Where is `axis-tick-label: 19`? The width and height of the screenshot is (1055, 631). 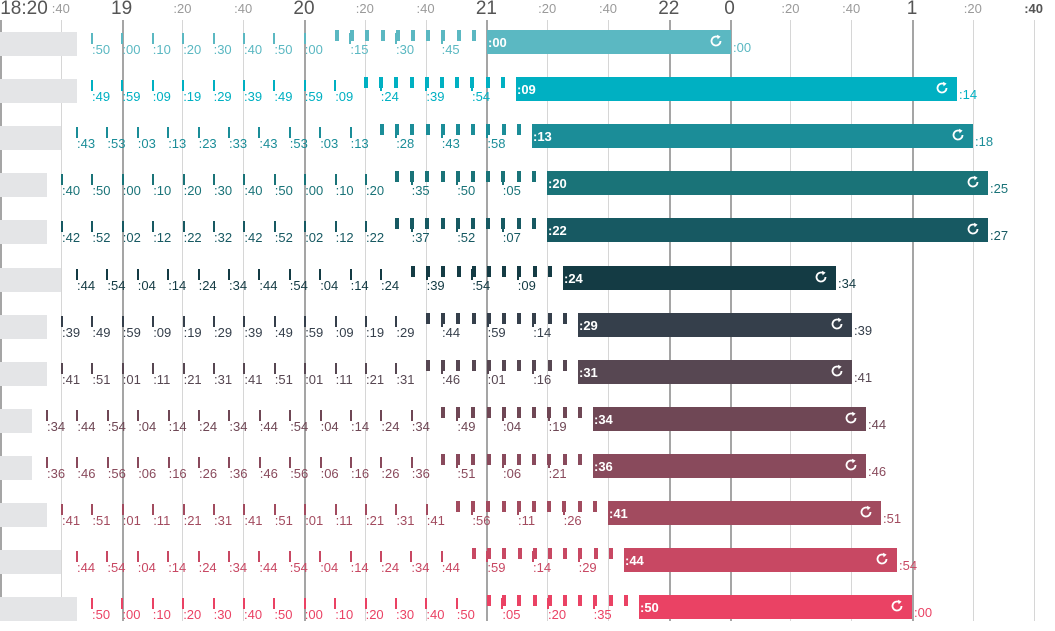 axis-tick-label: 19 is located at coordinates (122, 9).